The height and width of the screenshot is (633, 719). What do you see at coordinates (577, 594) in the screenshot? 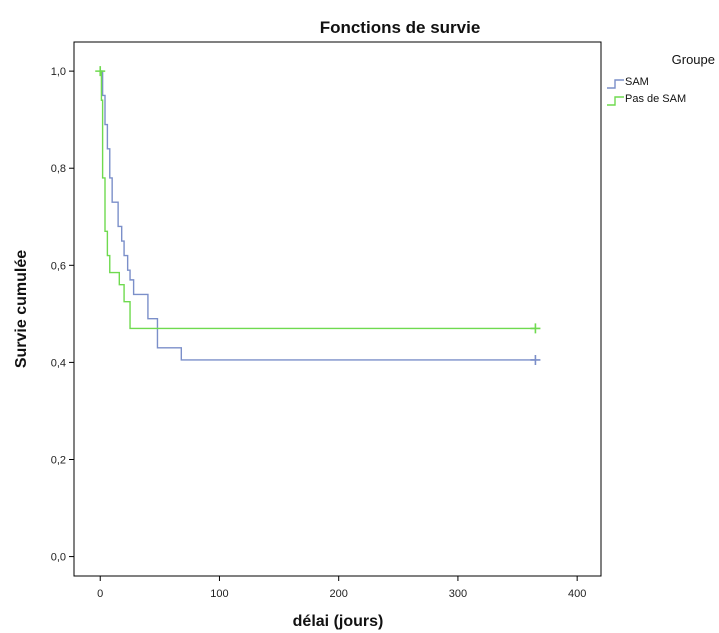
I see `x-tick-label: 400` at bounding box center [577, 594].